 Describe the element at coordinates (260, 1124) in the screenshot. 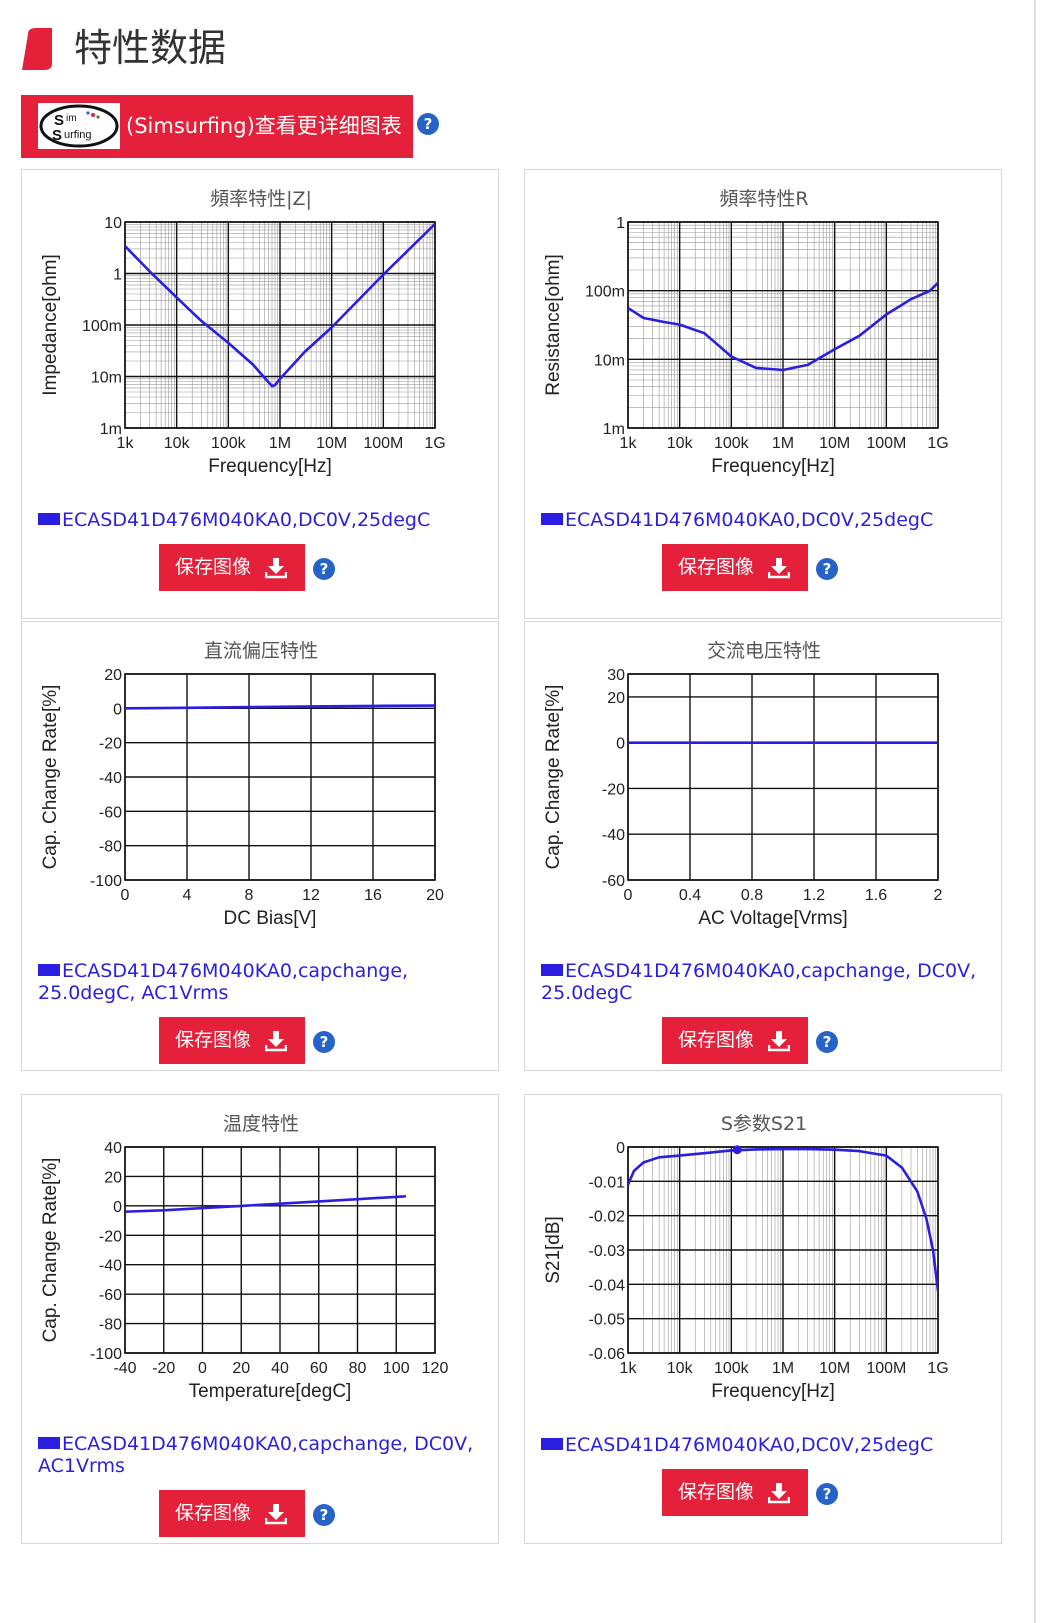

I see `chart-title: 温度特性` at that location.